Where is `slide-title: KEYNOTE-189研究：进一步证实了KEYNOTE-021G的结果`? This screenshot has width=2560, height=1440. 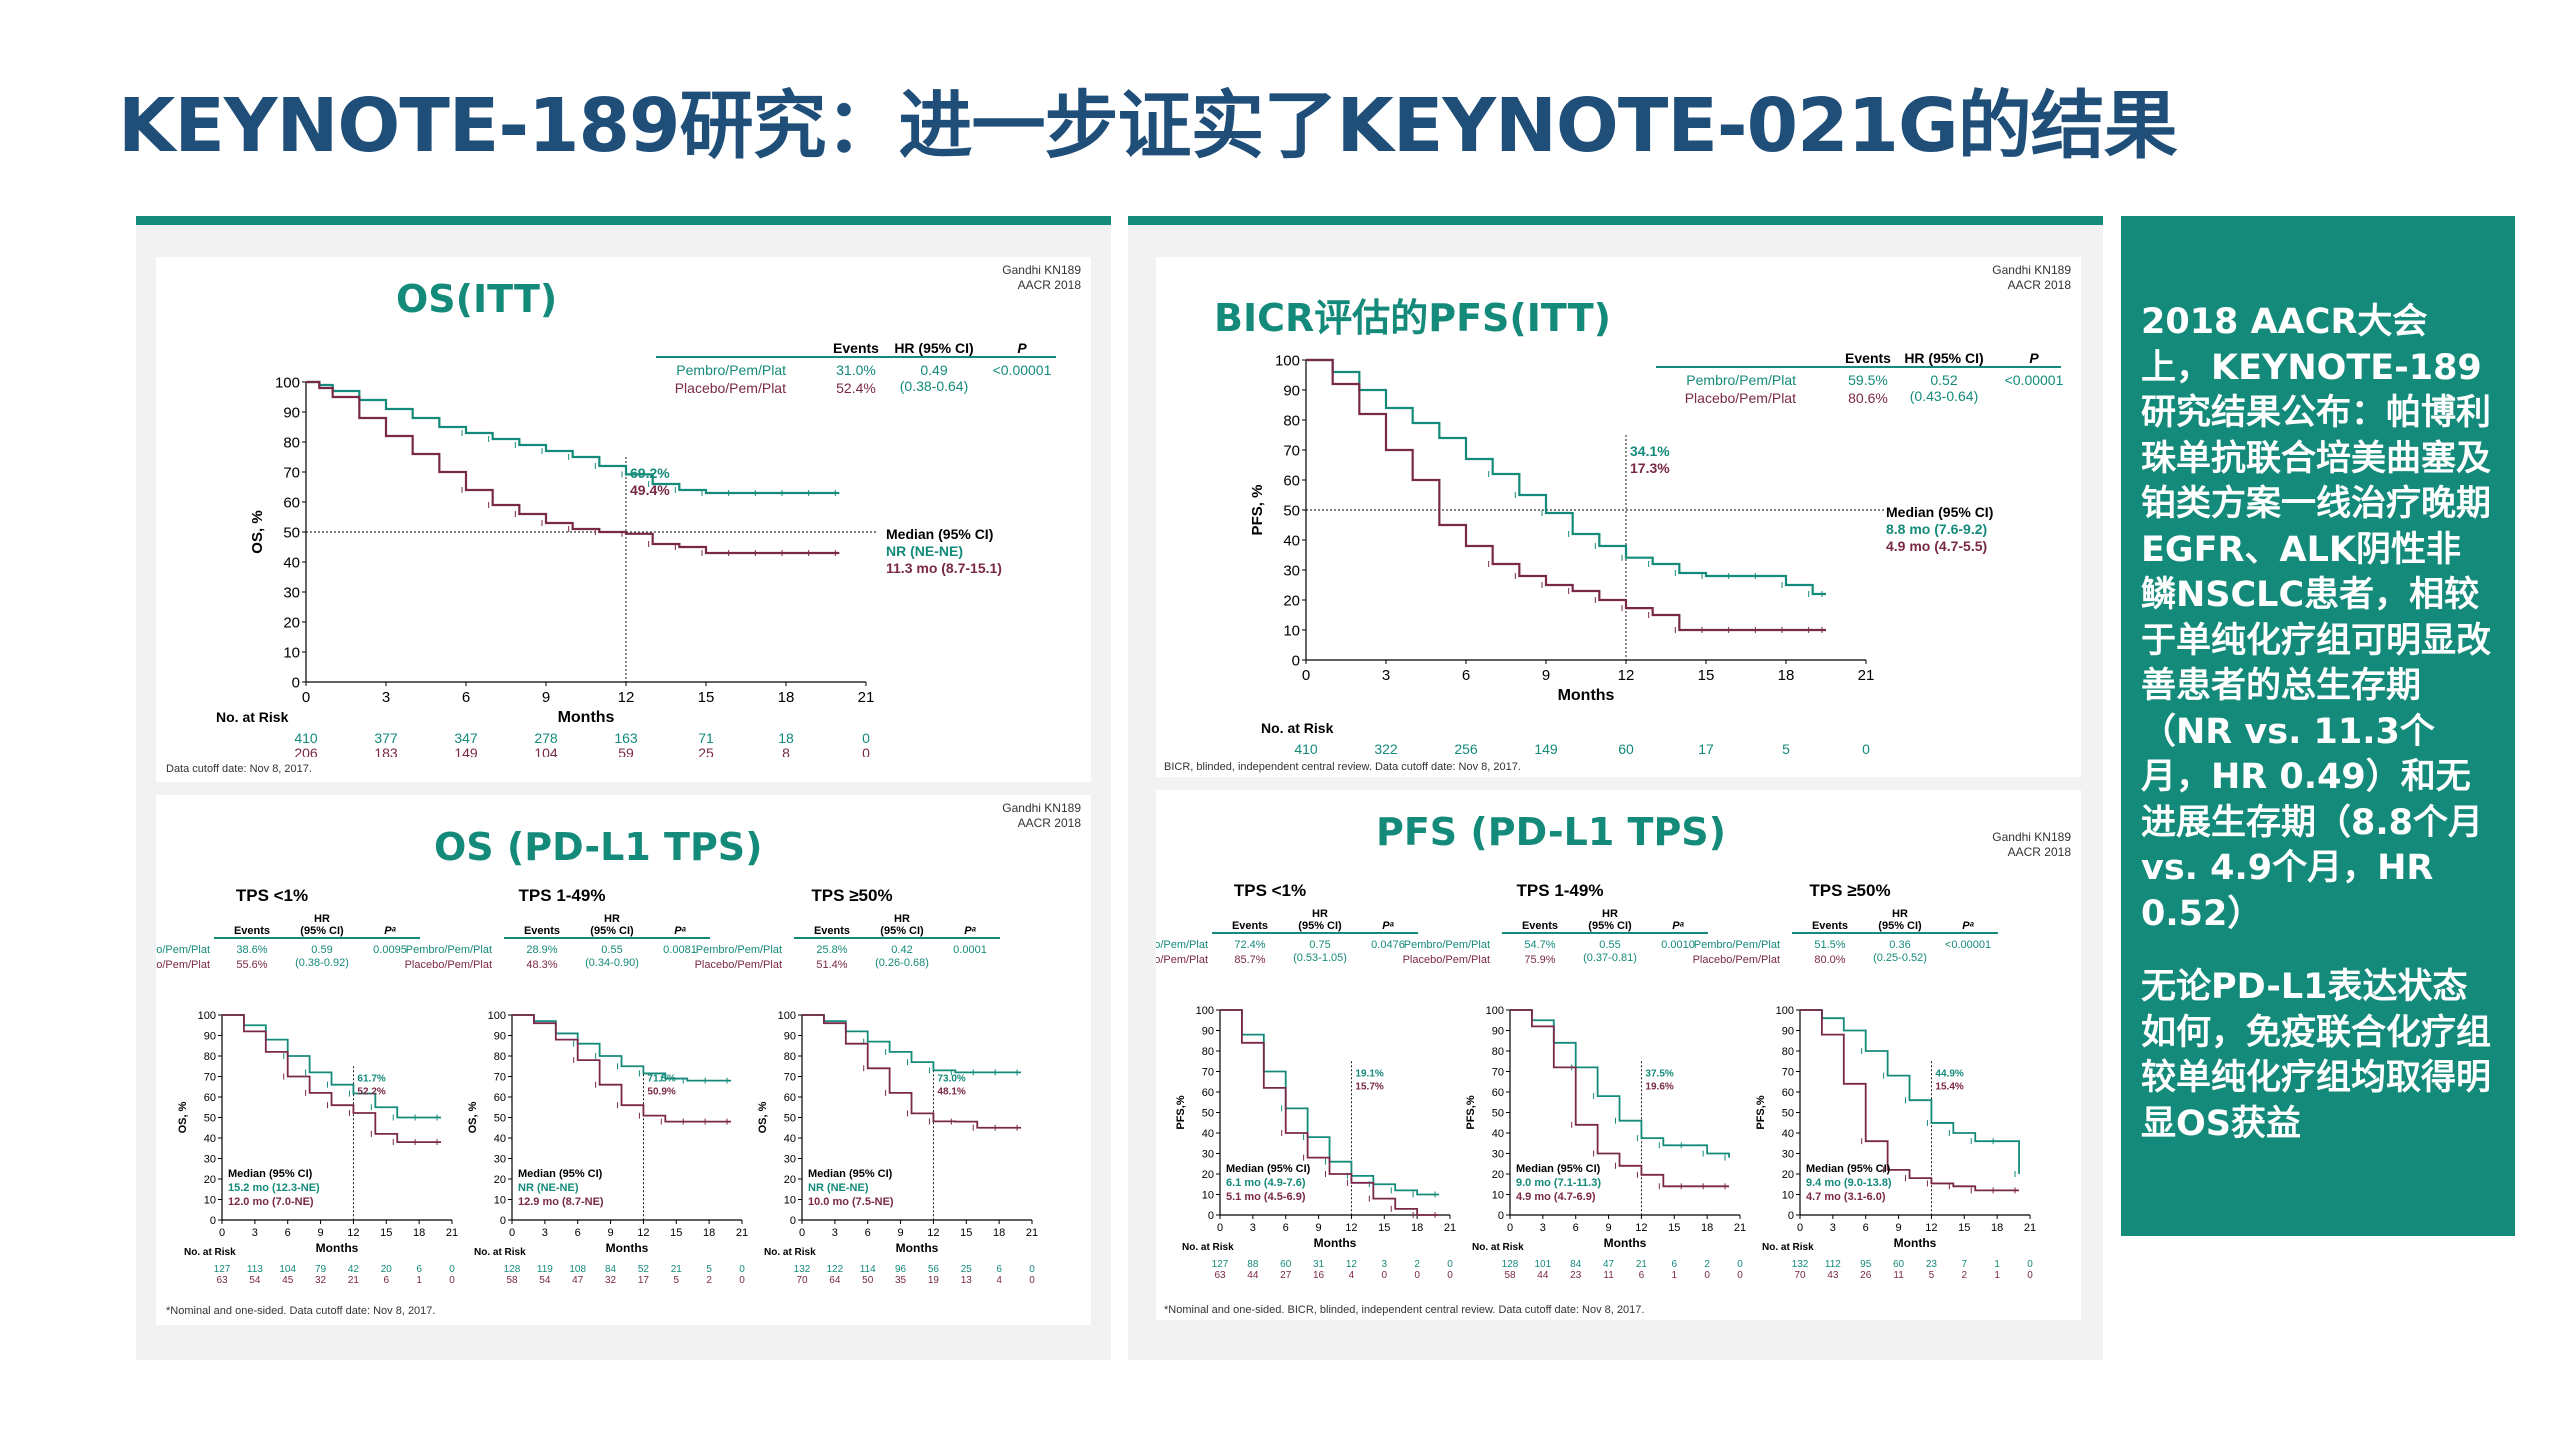
slide-title: KEYNOTE-189研究：进一步证实了KEYNOTE-021G的结果 is located at coordinates (1148, 126).